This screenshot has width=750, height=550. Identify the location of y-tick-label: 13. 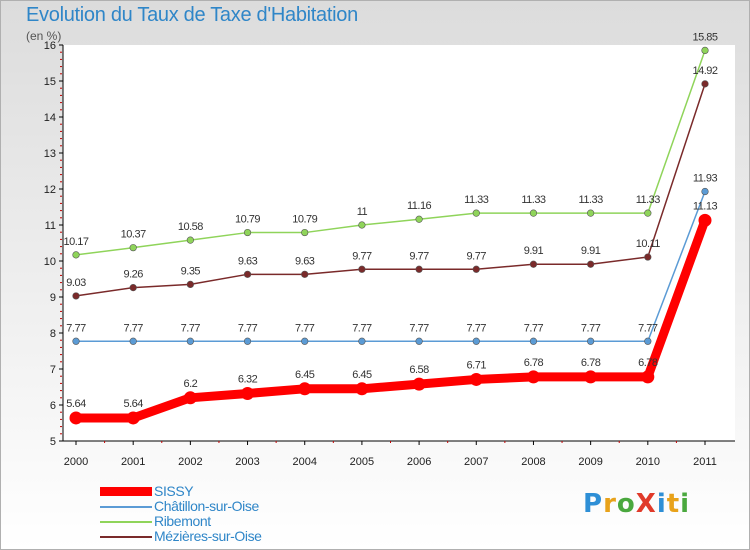
(50, 154).